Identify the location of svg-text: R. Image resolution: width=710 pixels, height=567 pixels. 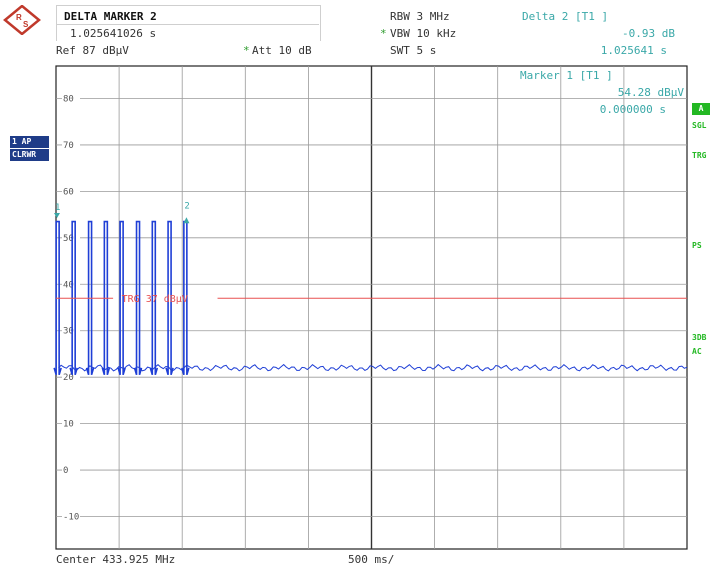
(19, 17).